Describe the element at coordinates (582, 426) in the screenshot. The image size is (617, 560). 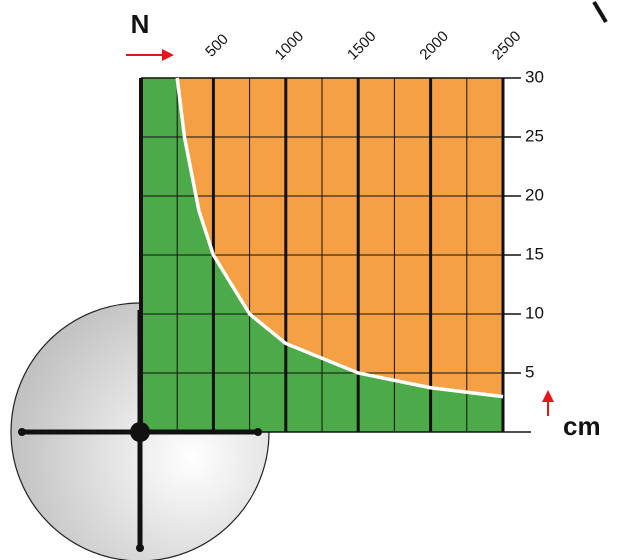
I see `y-axis-label: cm` at that location.